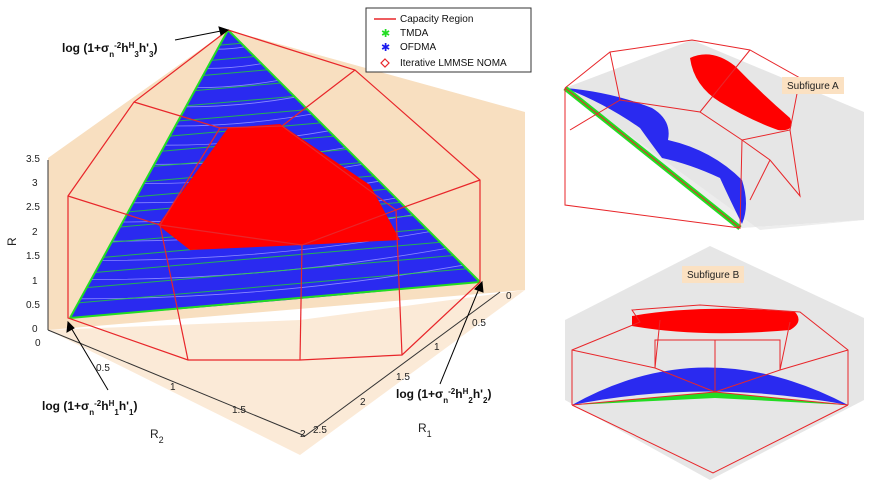 The image size is (872, 484). What do you see at coordinates (710, 386) in the screenshot?
I see `subfig-b-ofdma` at bounding box center [710, 386].